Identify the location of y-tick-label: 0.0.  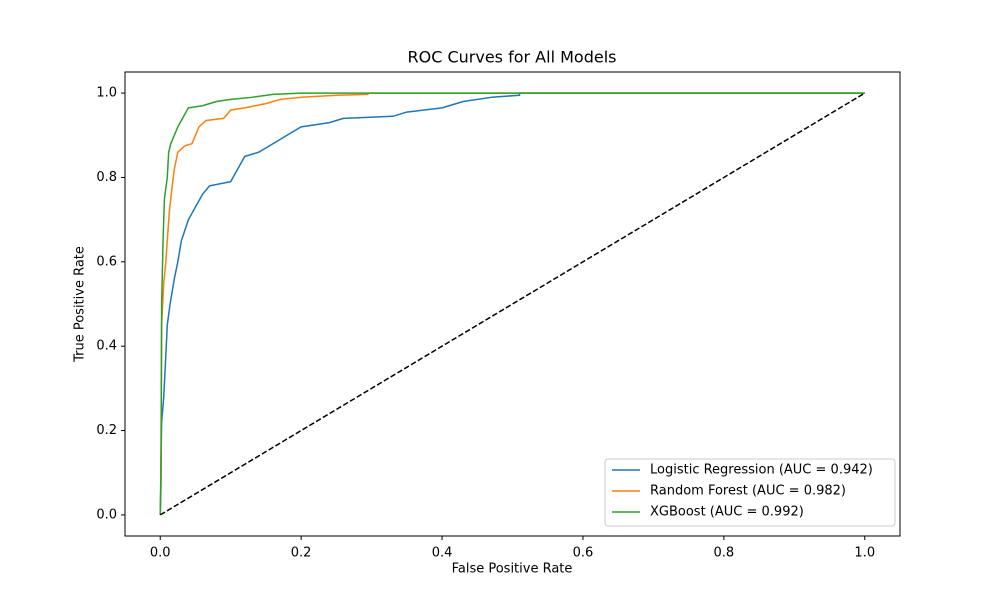
(106, 514).